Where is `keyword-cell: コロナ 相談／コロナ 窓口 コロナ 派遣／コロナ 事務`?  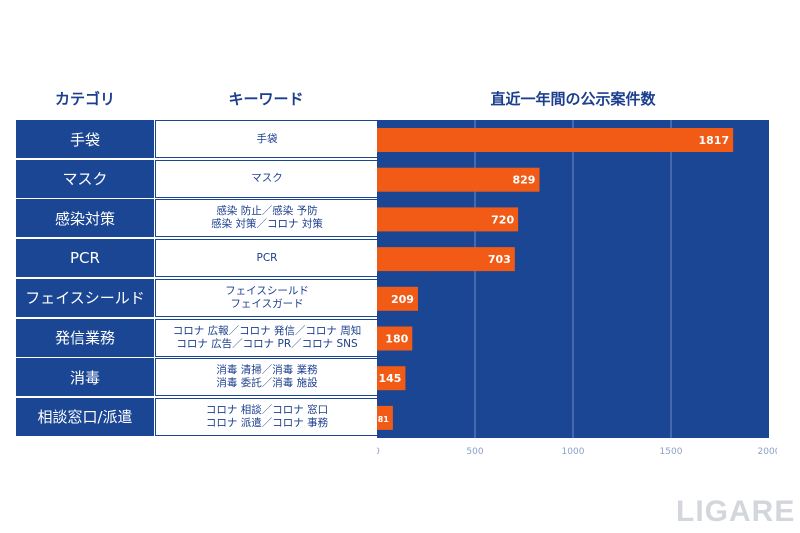 keyword-cell: コロナ 相談／コロナ 窓口 コロナ 派遣／コロナ 事務 is located at coordinates (267, 416).